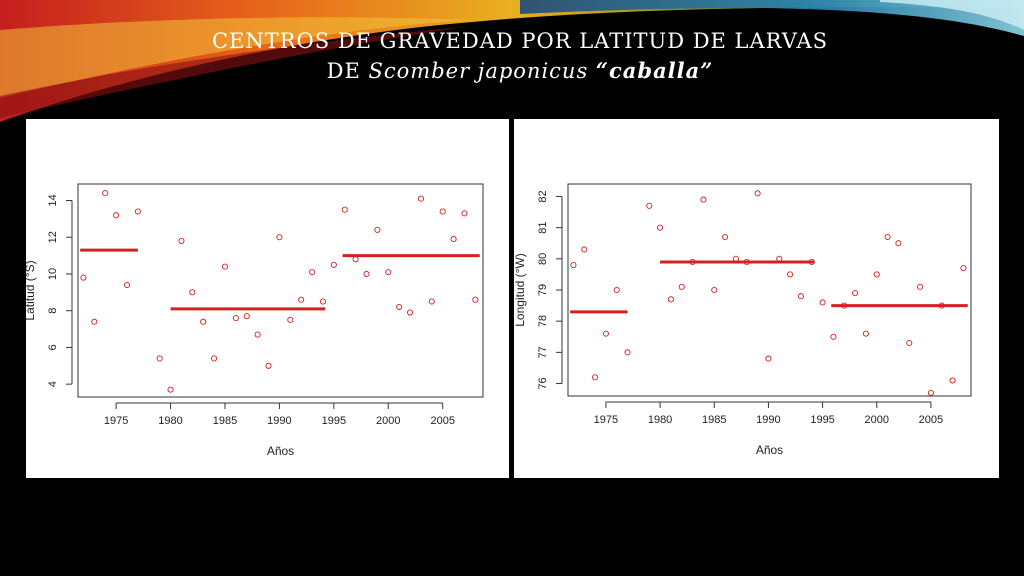 Image resolution: width=1024 pixels, height=576 pixels. What do you see at coordinates (543, 321) in the screenshot?
I see `y-tick-label: 78` at bounding box center [543, 321].